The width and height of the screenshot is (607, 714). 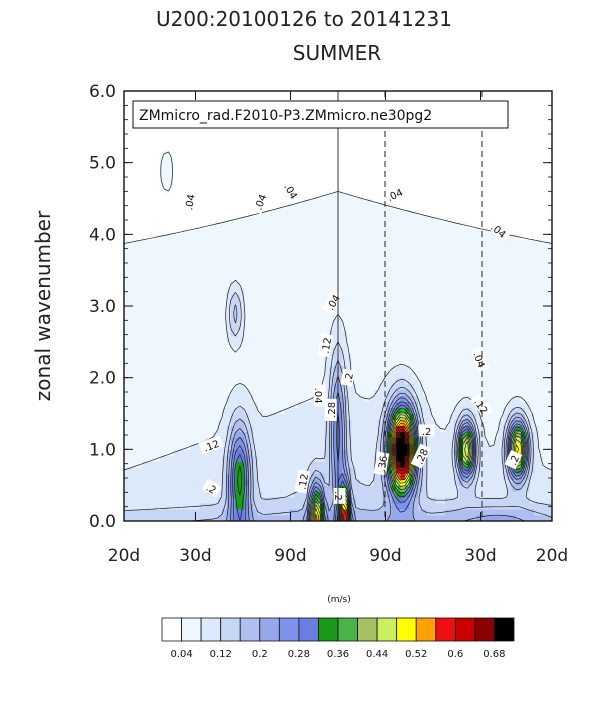 What do you see at coordinates (381, 463) in the screenshot?
I see `contour-label: .36` at bounding box center [381, 463].